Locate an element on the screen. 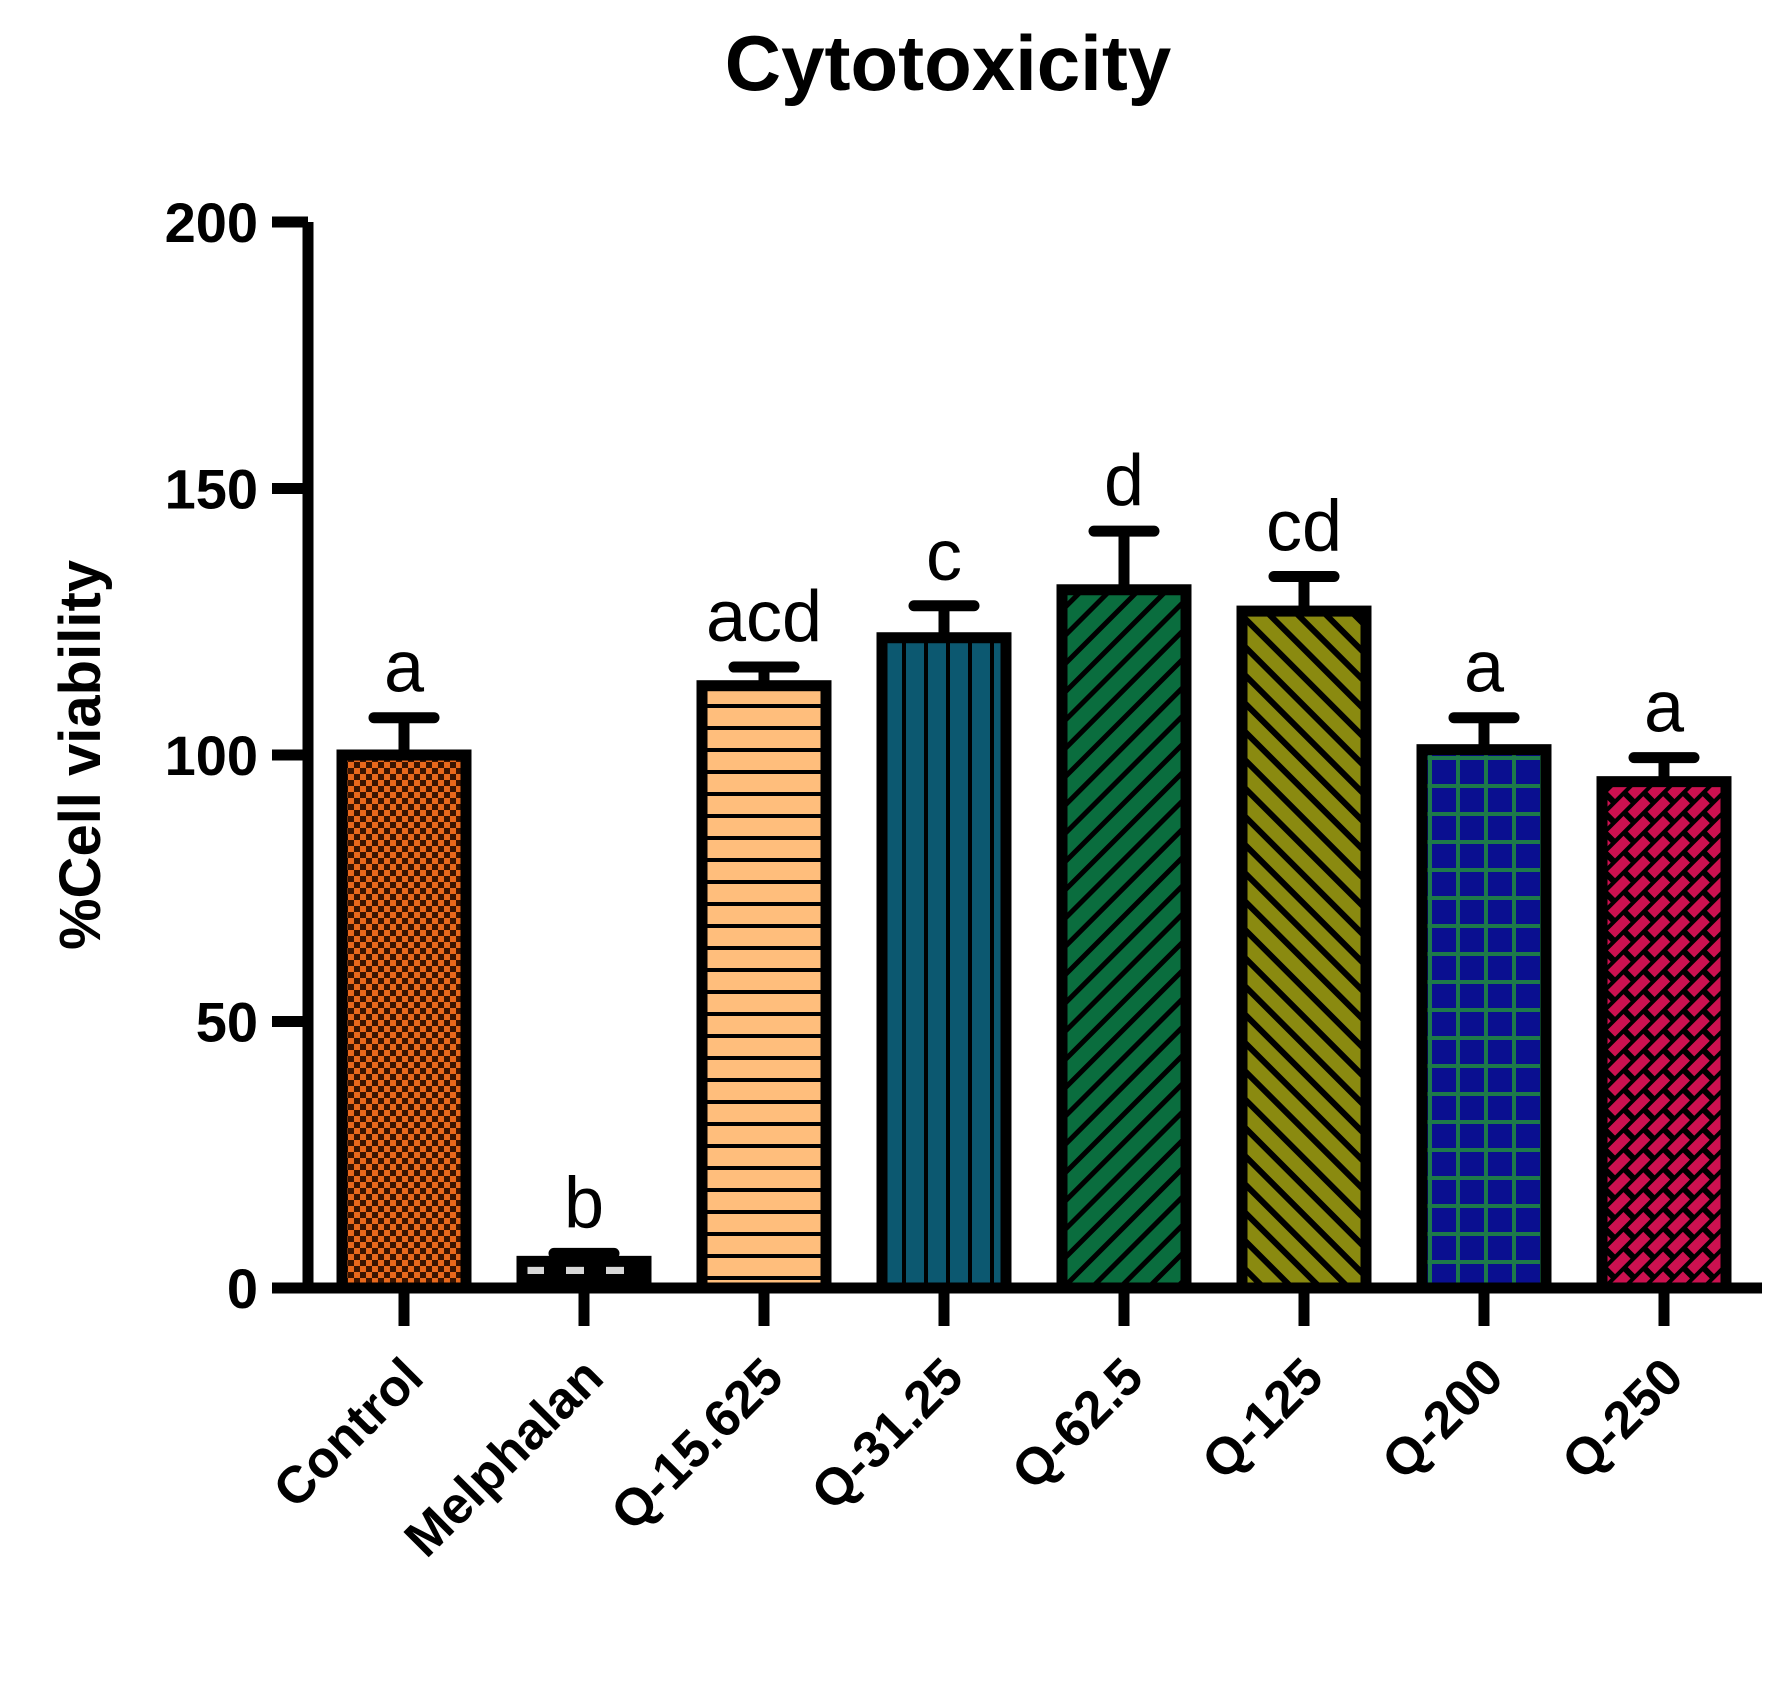  y-tick-label-200: 200 is located at coordinates (211, 222).